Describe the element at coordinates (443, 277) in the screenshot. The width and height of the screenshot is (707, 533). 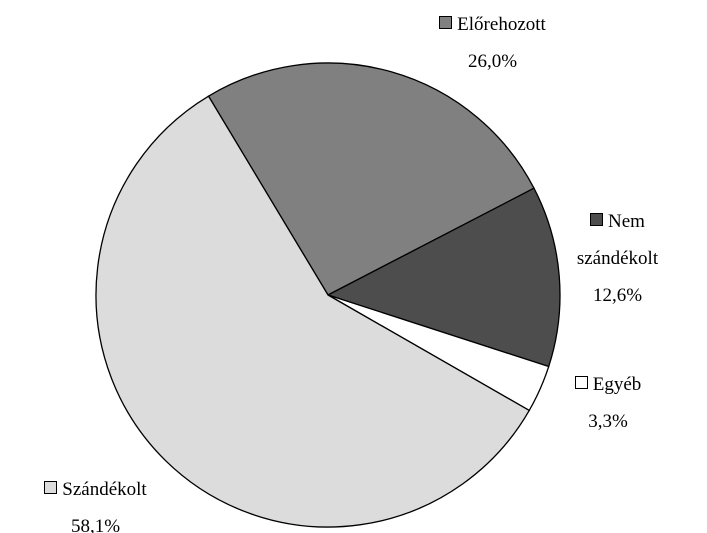
I see `pie-slice` at that location.